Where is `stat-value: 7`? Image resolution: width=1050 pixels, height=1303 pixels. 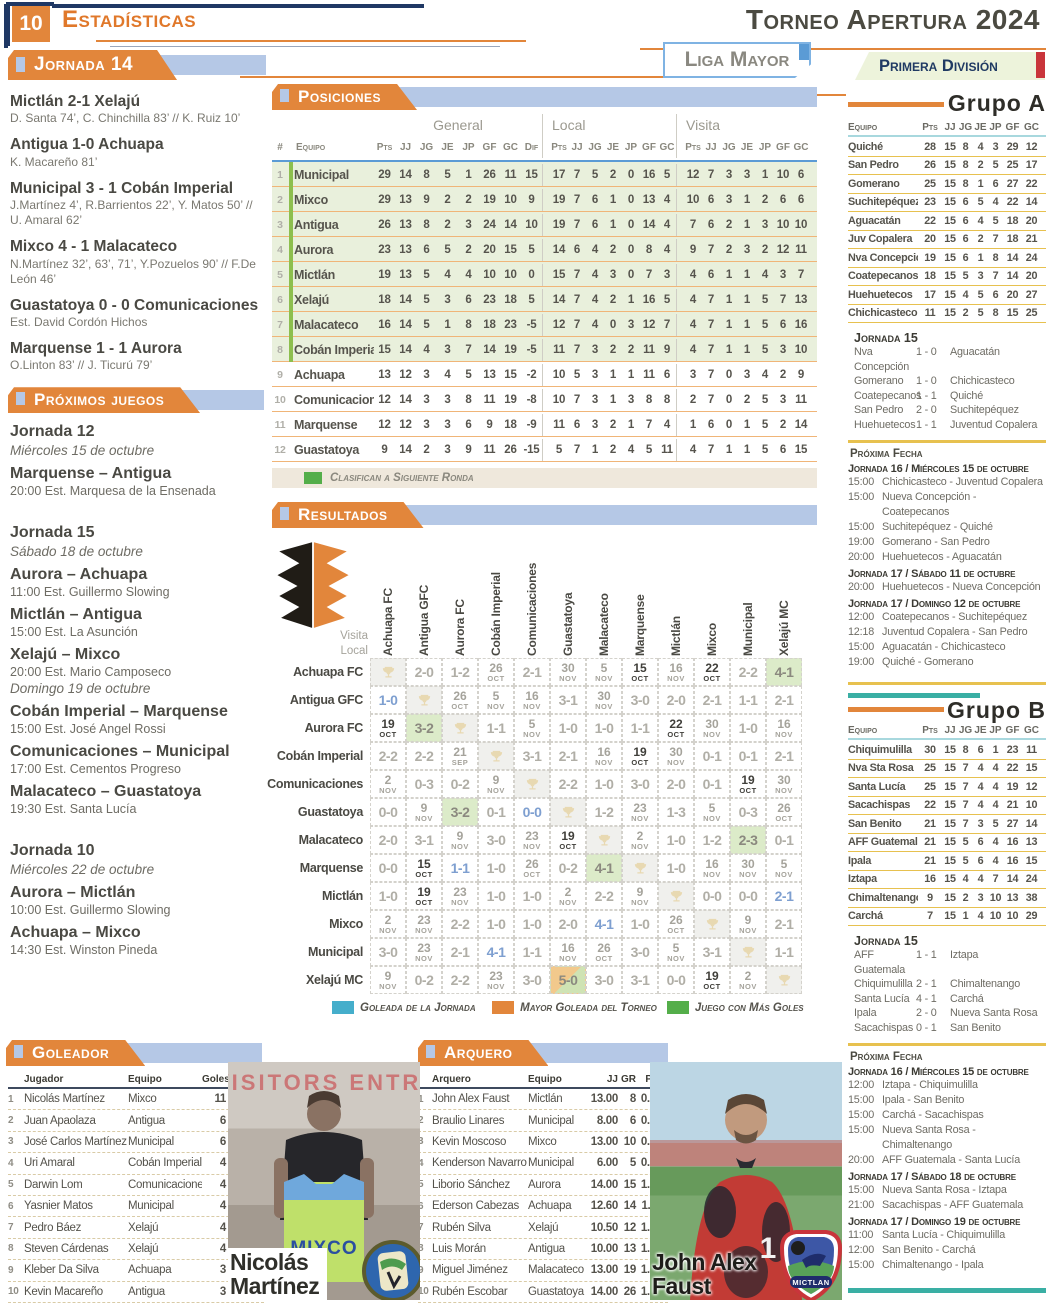 stat-value: 7 is located at coordinates (577, 324).